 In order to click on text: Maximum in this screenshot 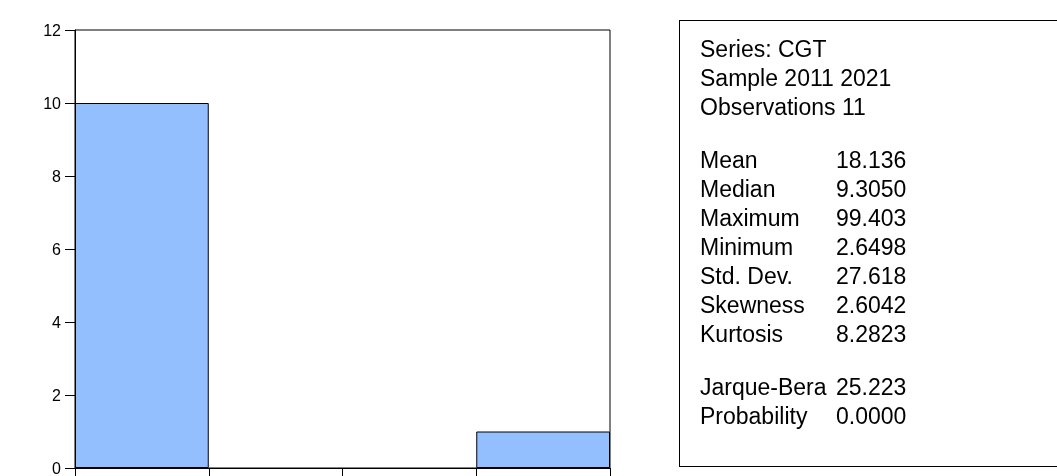, I will do `click(750, 218)`.